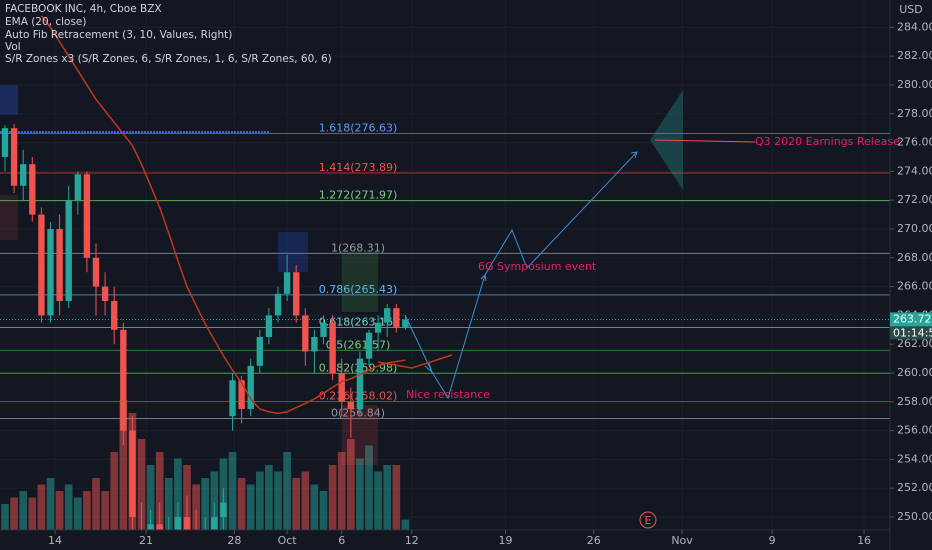  Describe the element at coordinates (911, 333) in the screenshot. I see `countdown-box` at that location.